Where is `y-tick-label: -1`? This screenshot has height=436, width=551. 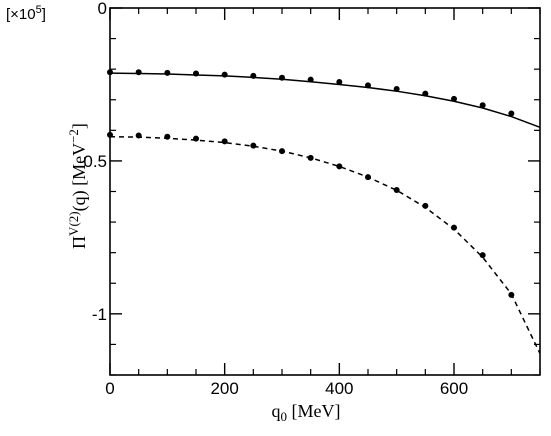
y-tick-label: -1 is located at coordinates (99, 314).